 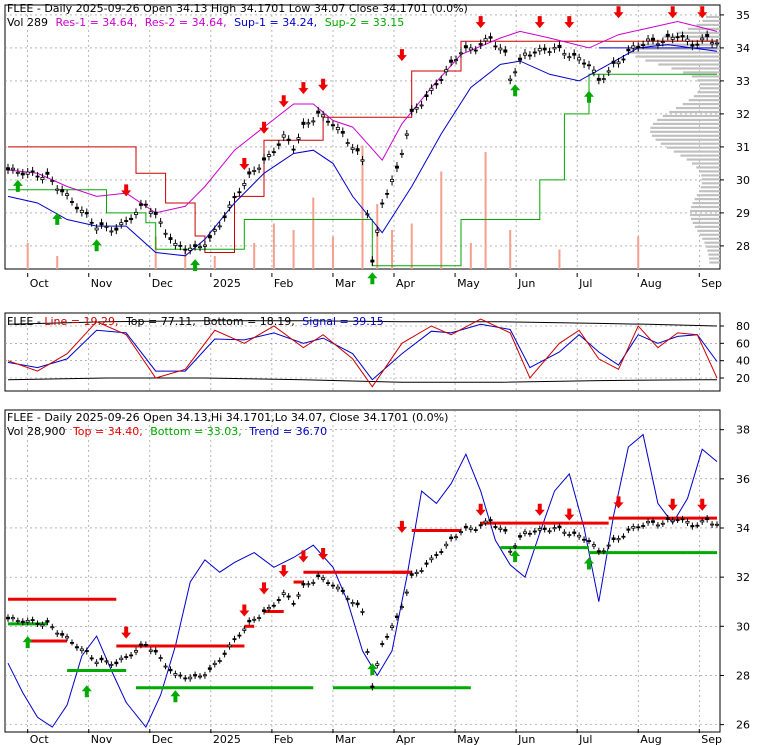 What do you see at coordinates (362, 353) in the screenshot?
I see `stochastic-lines` at bounding box center [362, 353].